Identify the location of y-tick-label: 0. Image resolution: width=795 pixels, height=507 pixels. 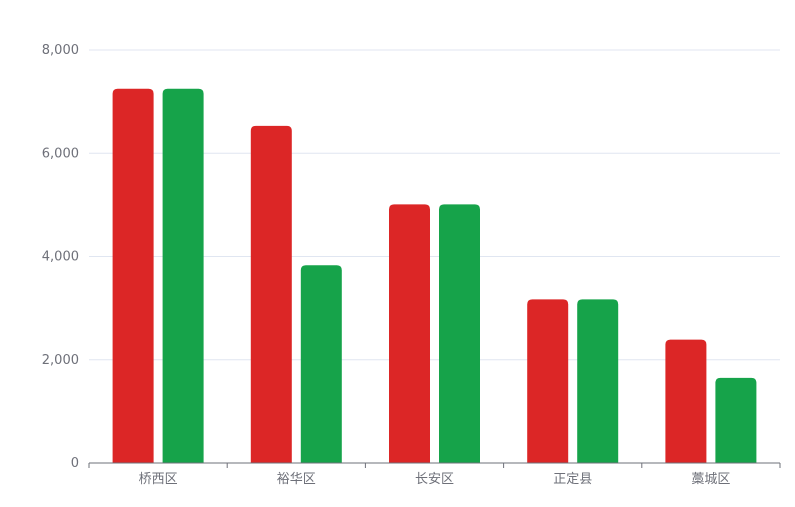
(75, 463).